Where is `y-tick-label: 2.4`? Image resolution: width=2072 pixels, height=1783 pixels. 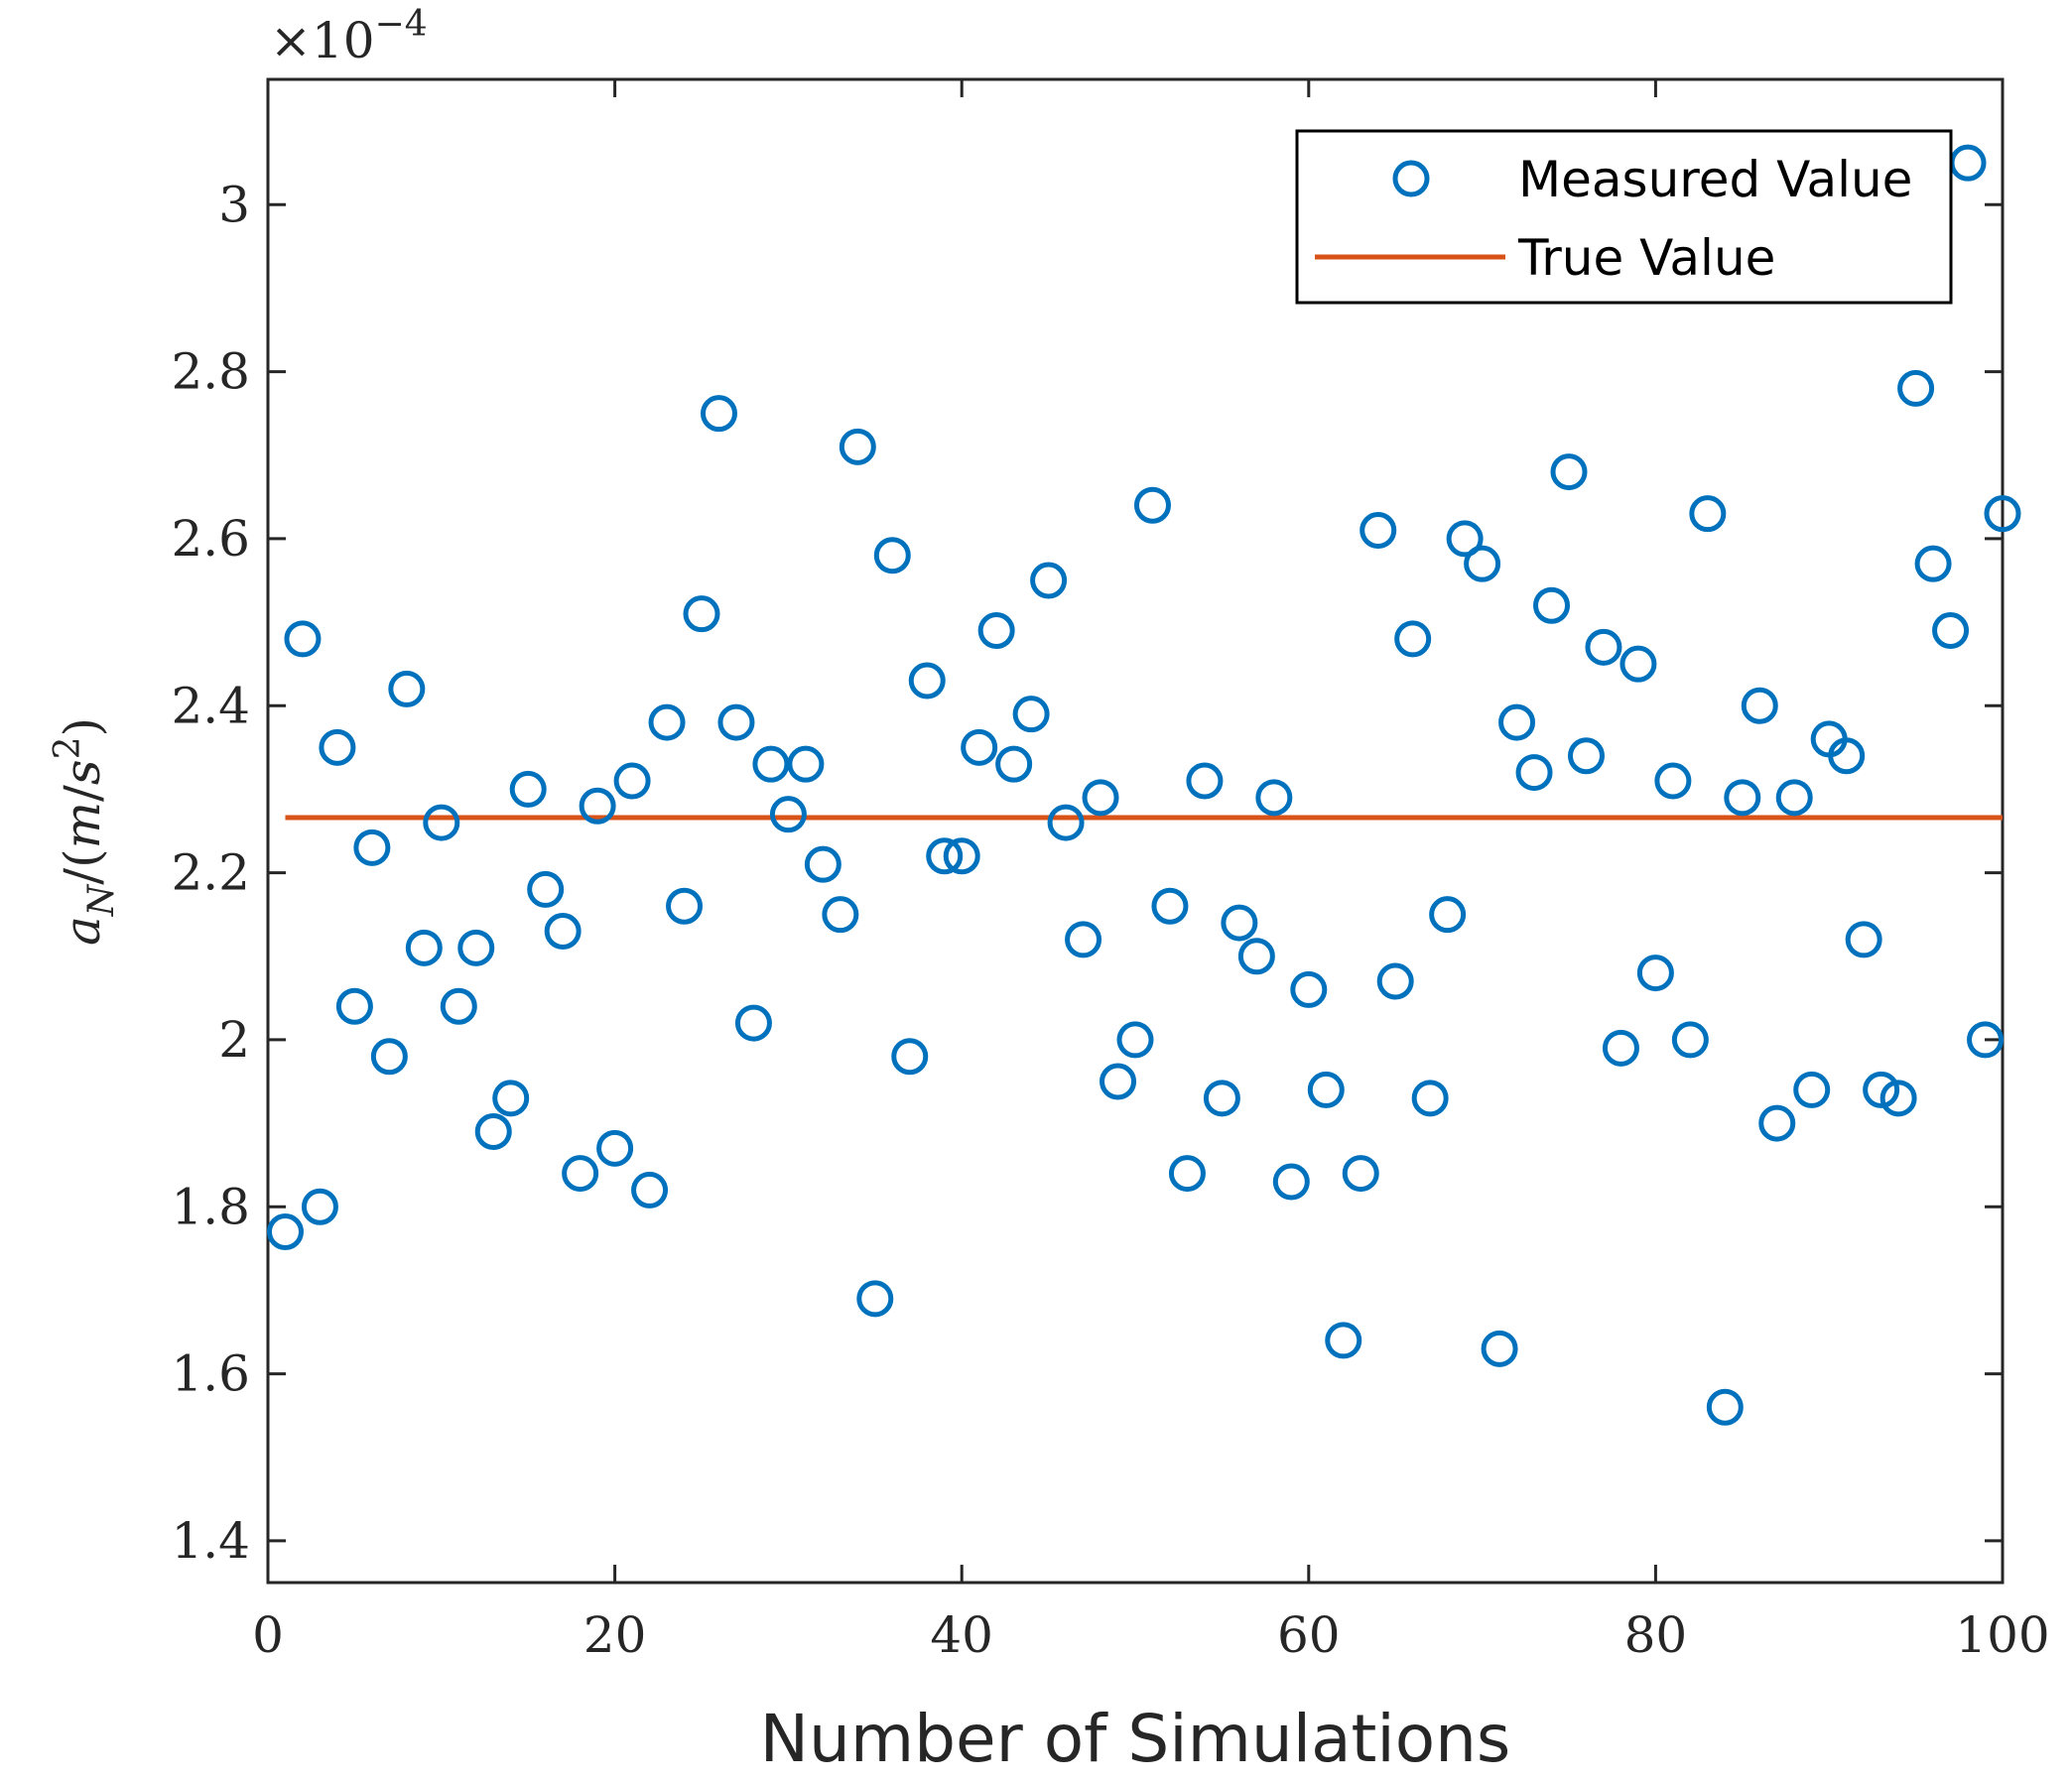 y-tick-label: 2.4 is located at coordinates (210, 706).